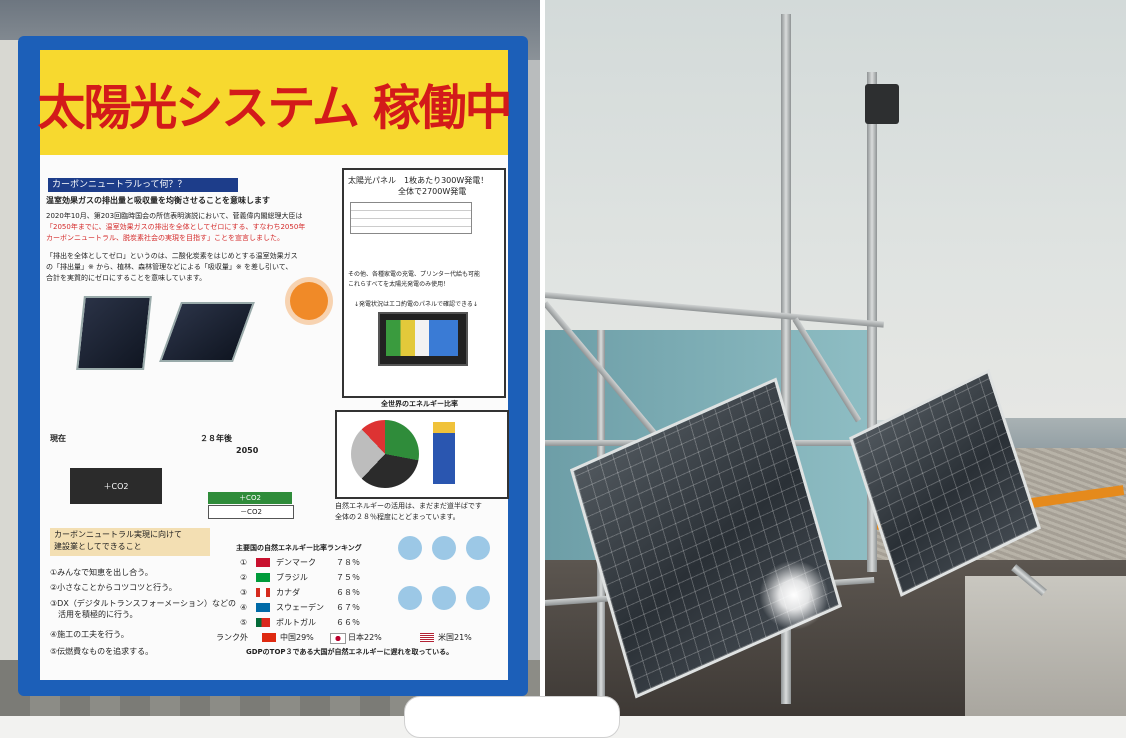 This screenshot has height=738, width=1126. Describe the element at coordinates (58, 438) in the screenshot. I see `timeline-now: 現在` at that location.